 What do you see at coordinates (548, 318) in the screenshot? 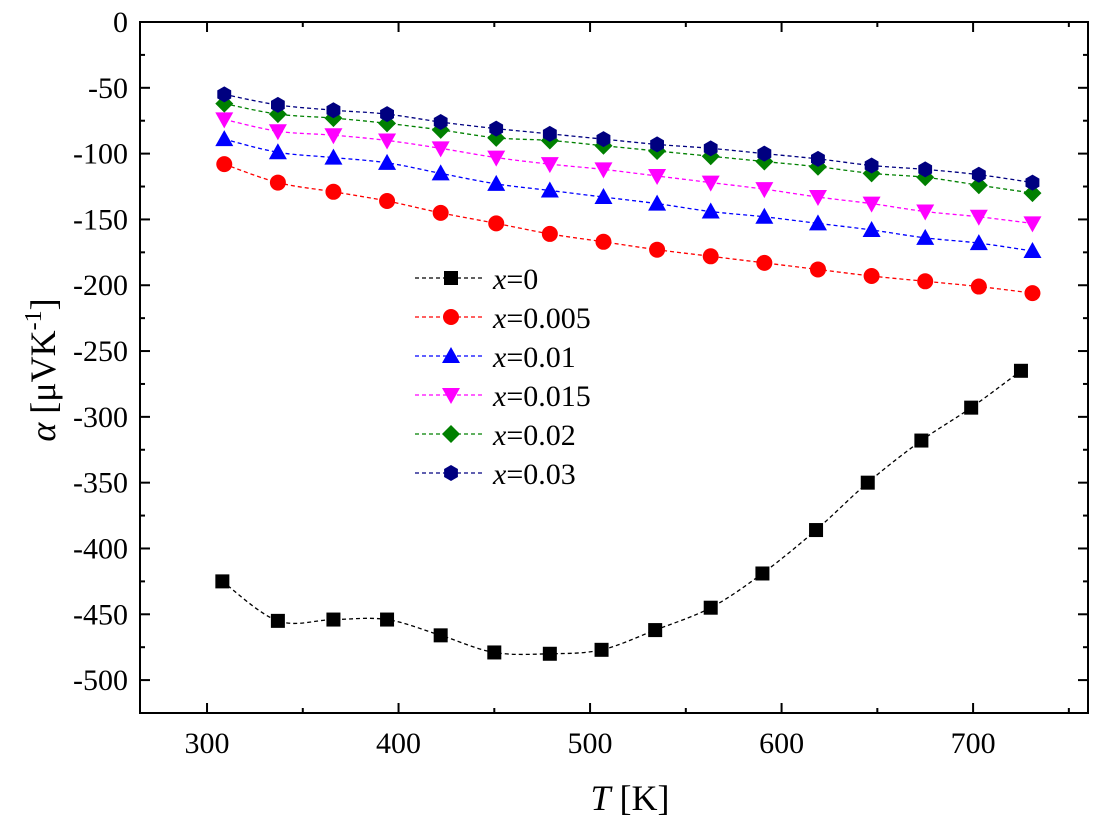
I see `legend-label-val: =0.005` at bounding box center [548, 318].